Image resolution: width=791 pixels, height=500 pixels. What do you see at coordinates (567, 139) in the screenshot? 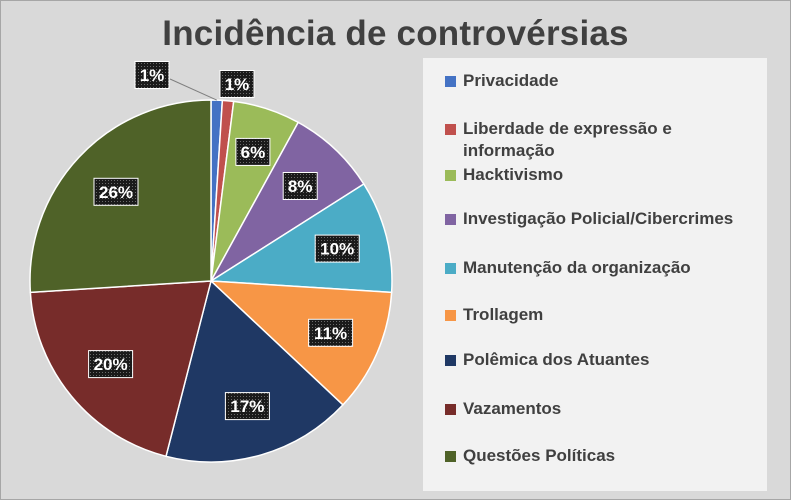
I see `legend-label: Liberdade de expressão e informação` at bounding box center [567, 139].